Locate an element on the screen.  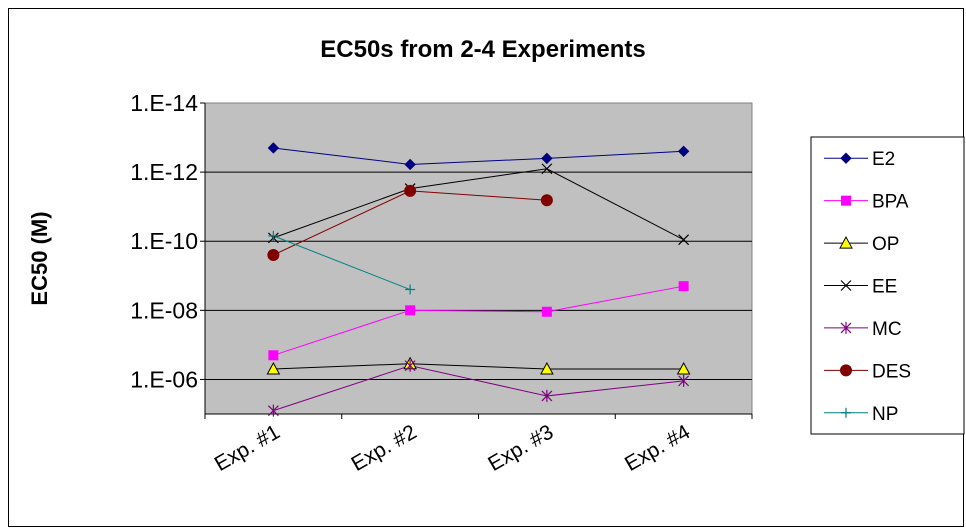
series-line-bpa is located at coordinates (478, 320).